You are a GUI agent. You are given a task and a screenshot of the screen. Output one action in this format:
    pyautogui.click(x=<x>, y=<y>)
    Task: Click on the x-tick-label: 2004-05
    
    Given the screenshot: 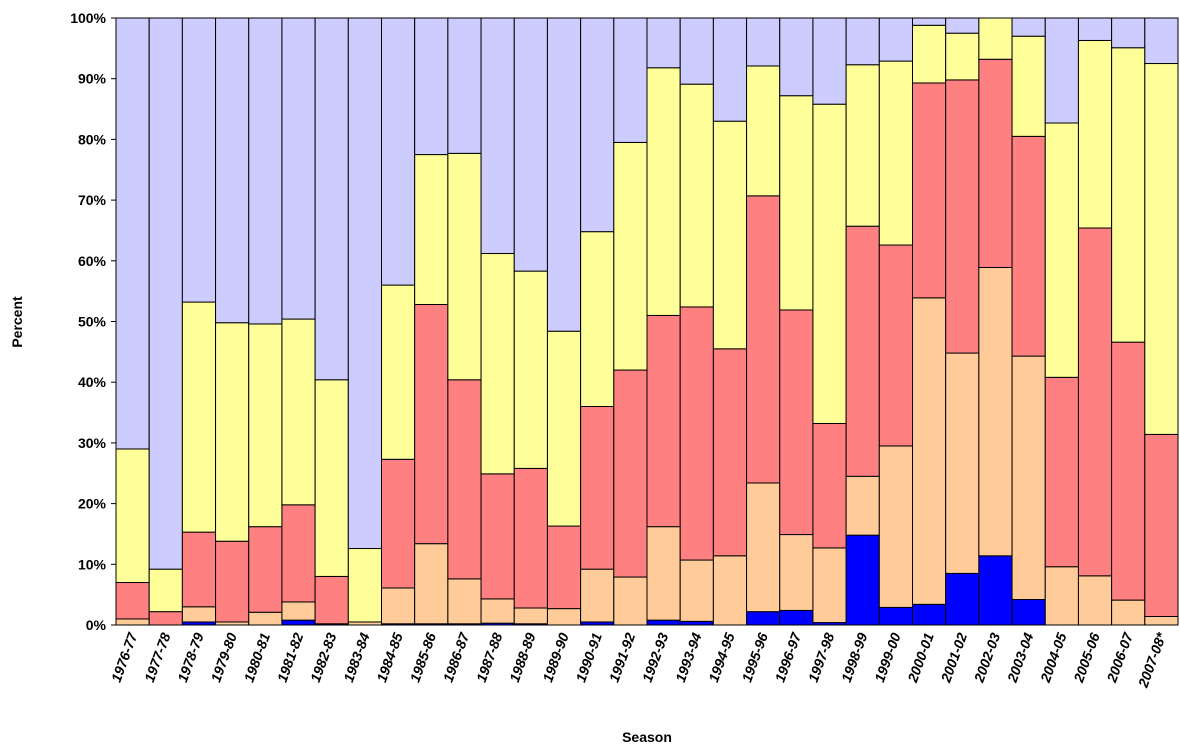 What is the action you would take?
    pyautogui.click(x=1053, y=657)
    